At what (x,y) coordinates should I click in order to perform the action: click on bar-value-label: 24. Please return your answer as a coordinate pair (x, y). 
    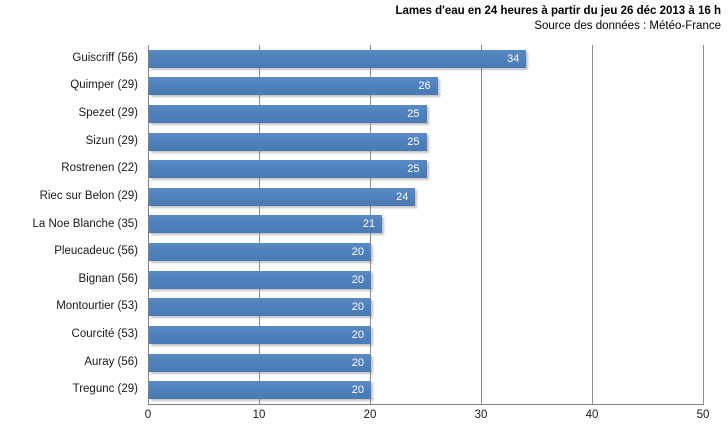
    Looking at the image, I should click on (402, 196).